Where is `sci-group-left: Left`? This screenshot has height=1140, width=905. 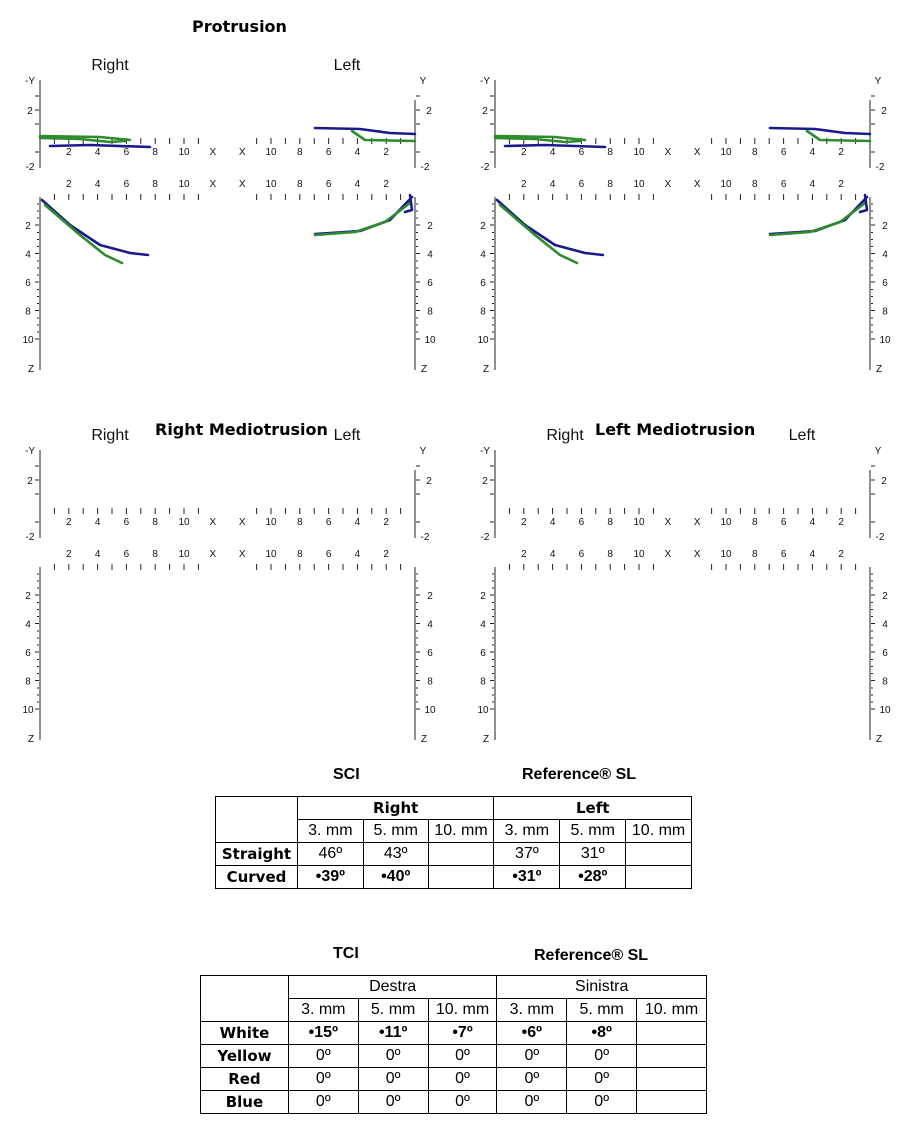
sci-group-left: Left is located at coordinates (592, 808).